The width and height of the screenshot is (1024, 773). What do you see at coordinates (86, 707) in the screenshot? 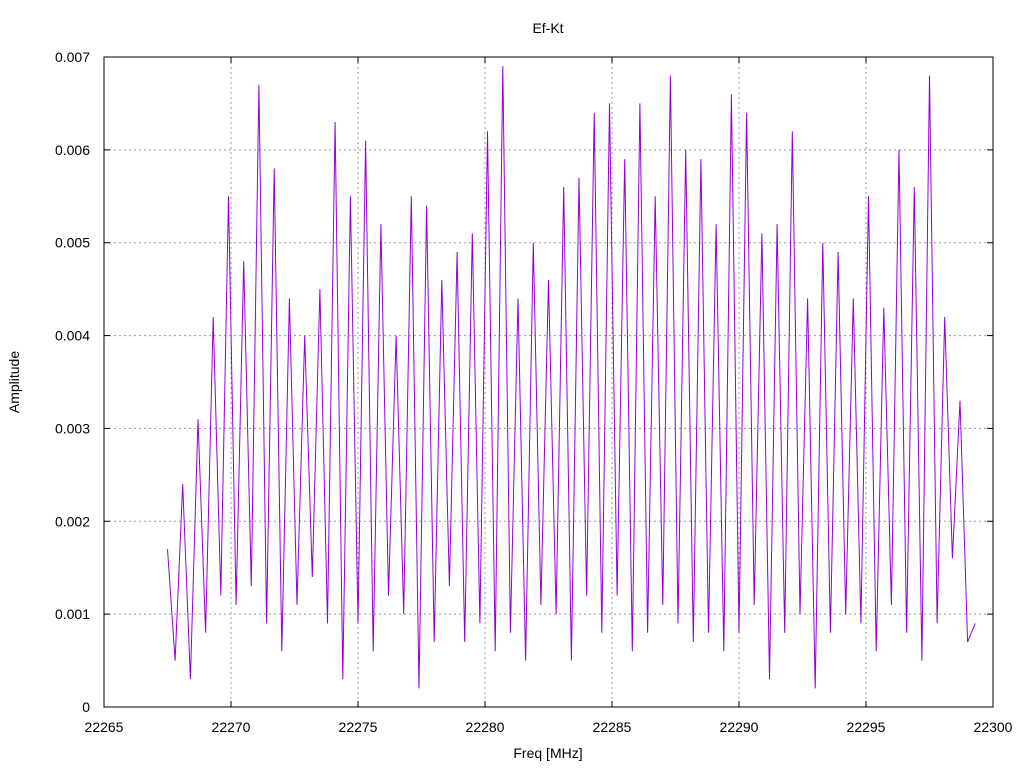
I see `y-tick-label: 0` at bounding box center [86, 707].